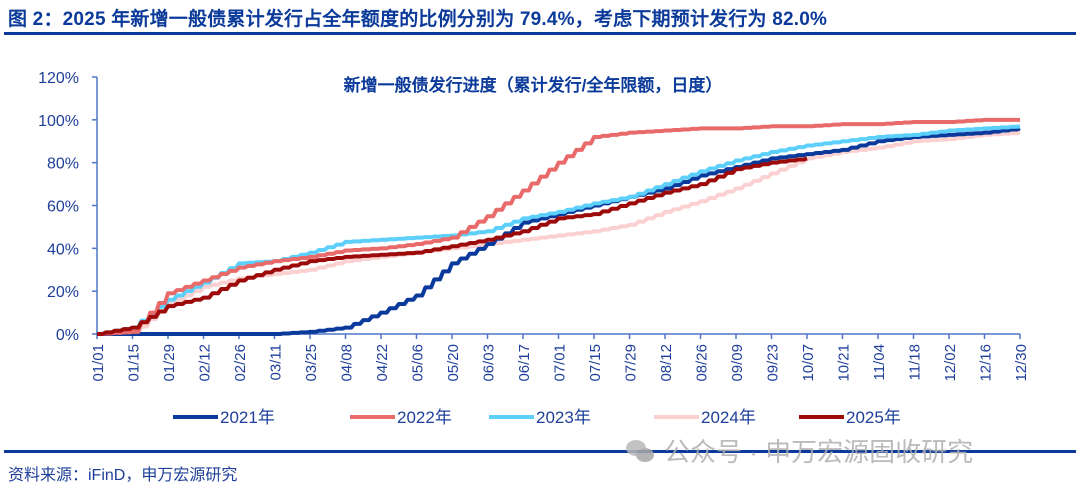  Describe the element at coordinates (63, 207) in the screenshot. I see `y-tick-label: 60%` at that location.